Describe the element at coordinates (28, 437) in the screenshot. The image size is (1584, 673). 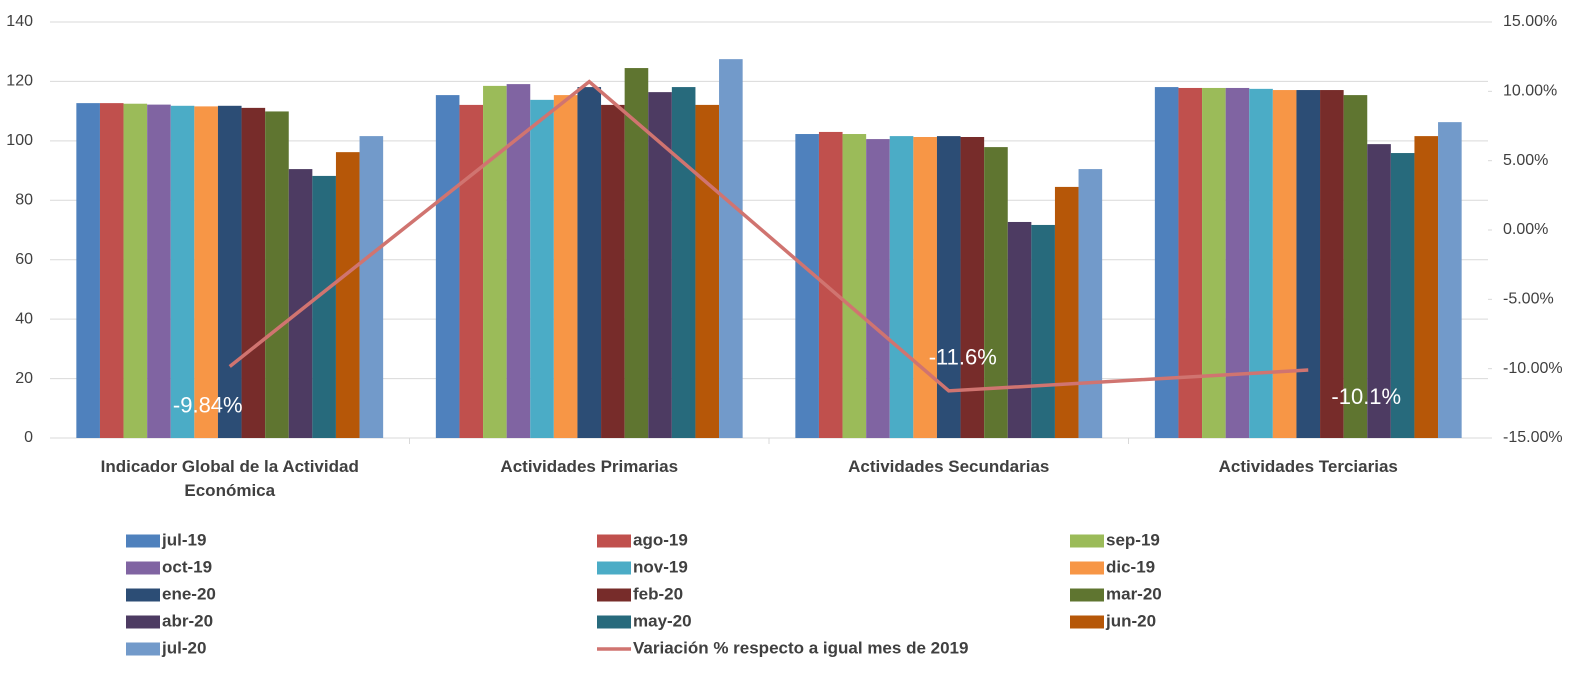
I see `y-tick-label: 0` at that location.